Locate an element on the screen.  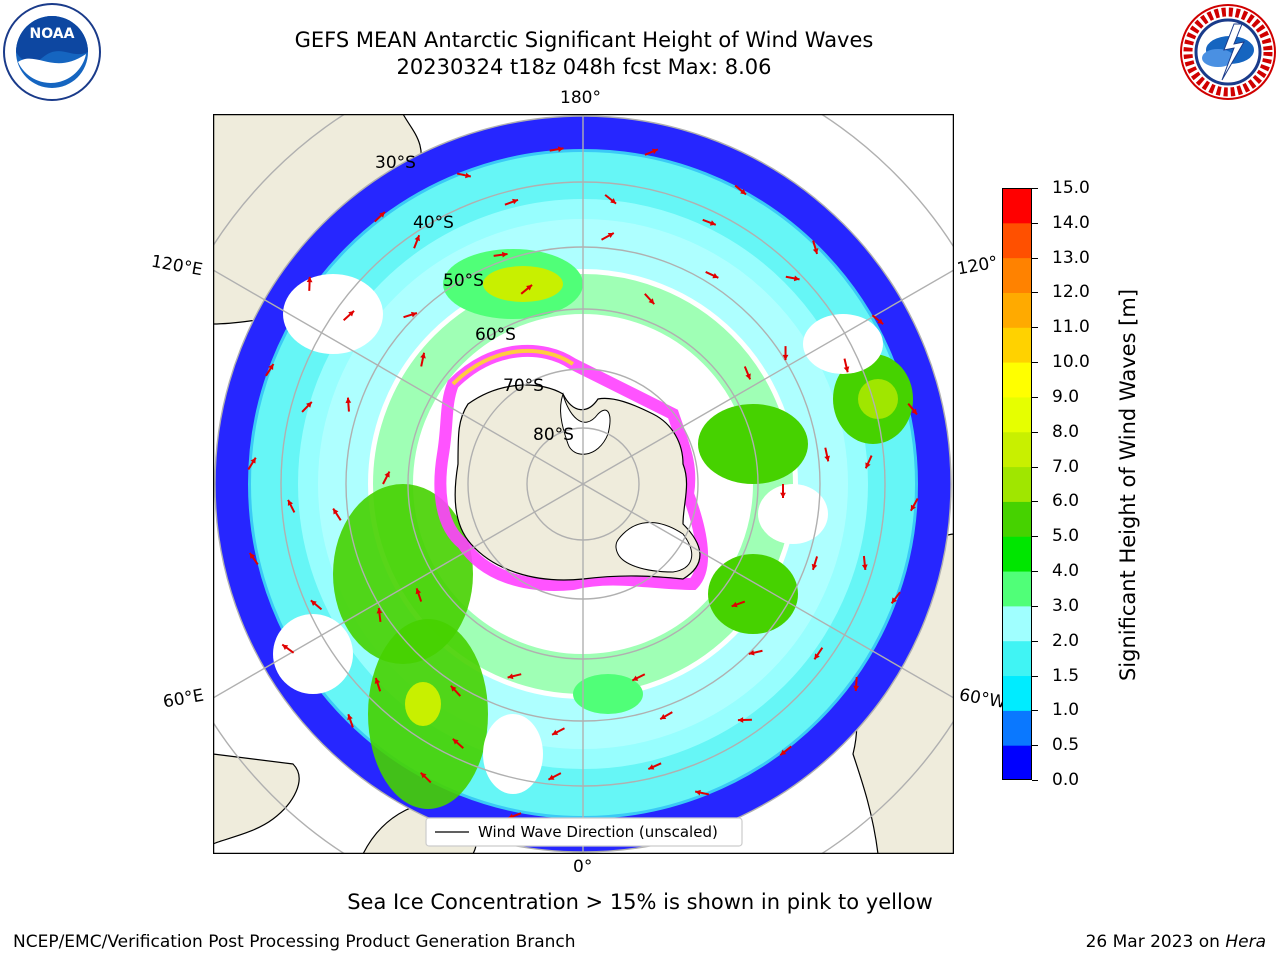
lat-label-30s: 30°S is located at coordinates (395, 163).